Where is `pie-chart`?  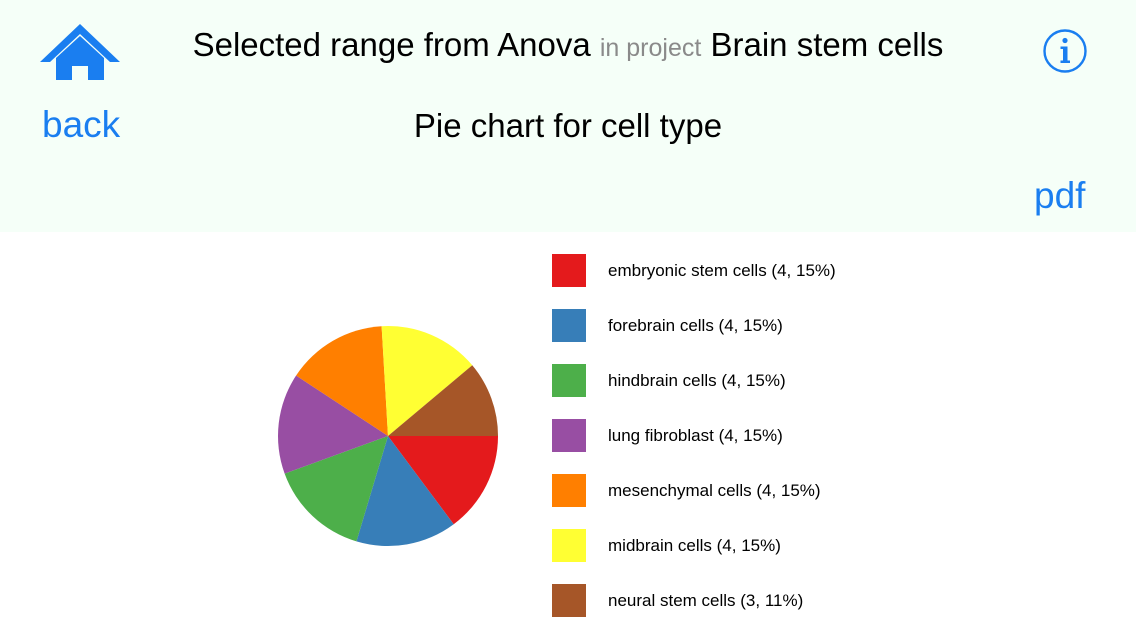
pie-chart is located at coordinates (387, 436).